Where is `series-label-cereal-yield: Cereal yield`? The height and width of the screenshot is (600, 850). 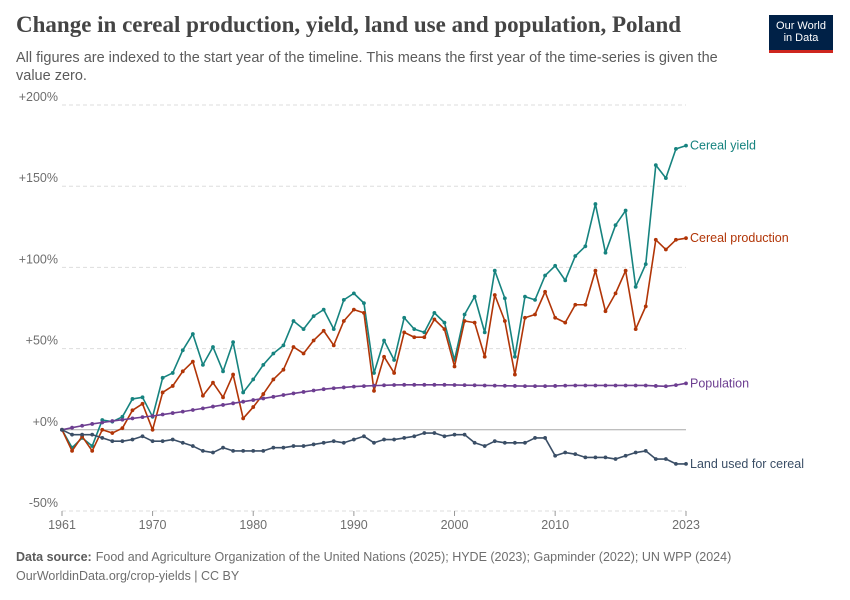 series-label-cereal-yield: Cereal yield is located at coordinates (723, 146).